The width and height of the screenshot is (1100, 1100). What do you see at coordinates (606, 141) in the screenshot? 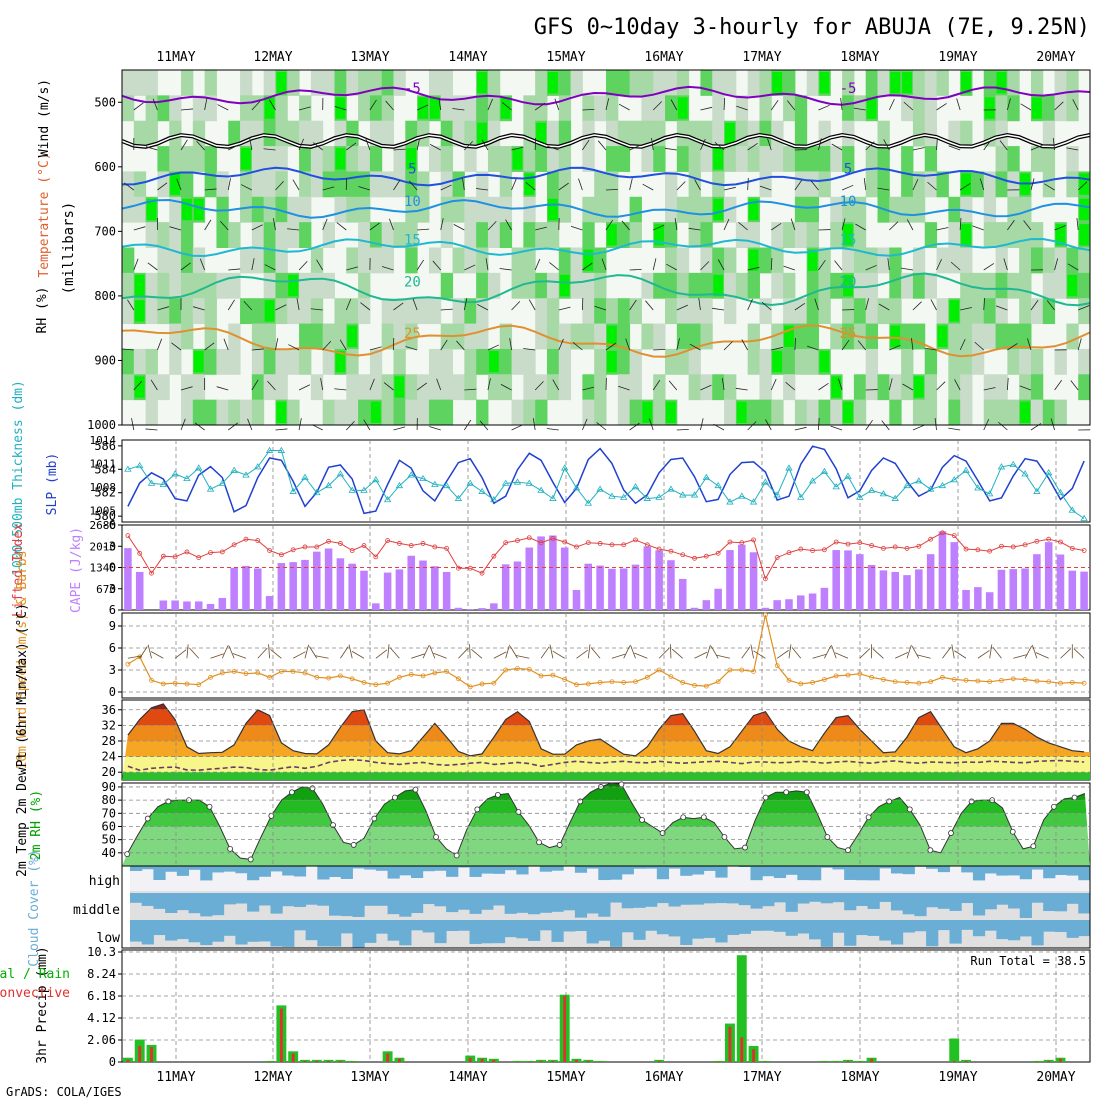
I see `freezing-line-inner` at bounding box center [606, 141].